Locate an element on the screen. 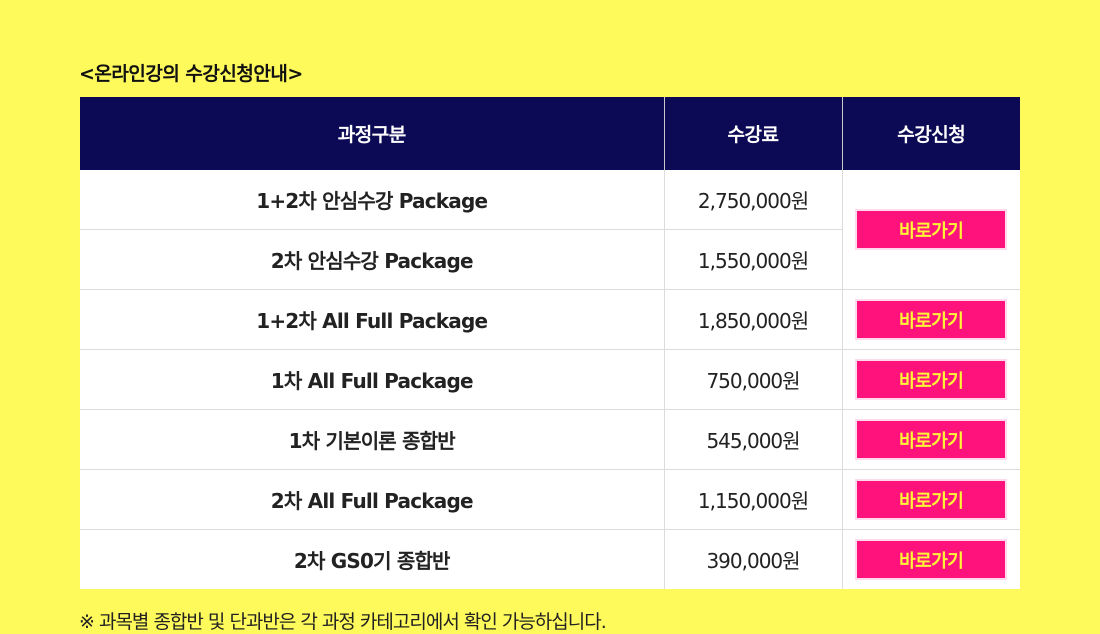 The image size is (1100, 634). course-name: 2차 GS0기 종합반 is located at coordinates (372, 559).